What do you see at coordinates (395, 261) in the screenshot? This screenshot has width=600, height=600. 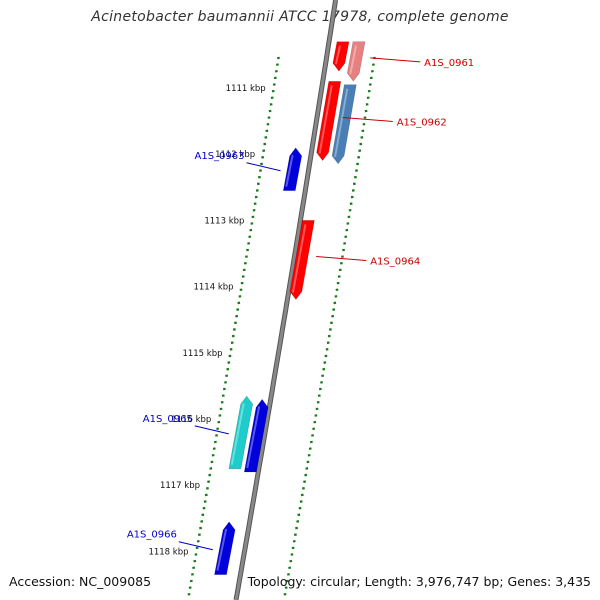 I see `gene-label: A1S_0964` at bounding box center [395, 261].